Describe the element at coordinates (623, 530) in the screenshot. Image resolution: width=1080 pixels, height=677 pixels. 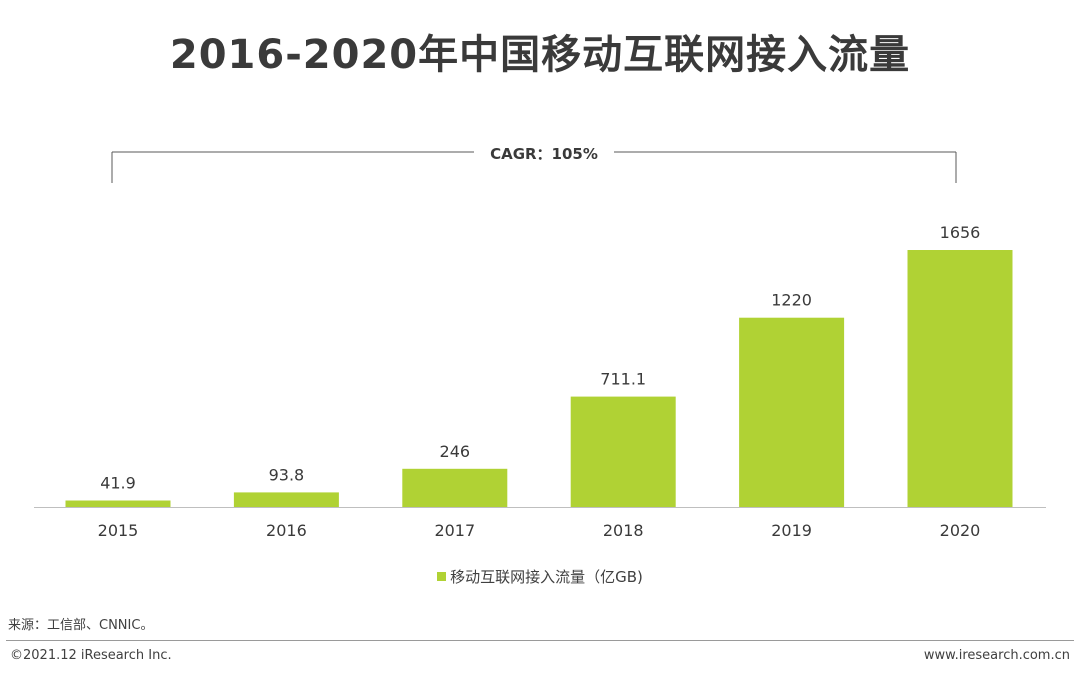
I see `x-tick-2018: 2018` at that location.